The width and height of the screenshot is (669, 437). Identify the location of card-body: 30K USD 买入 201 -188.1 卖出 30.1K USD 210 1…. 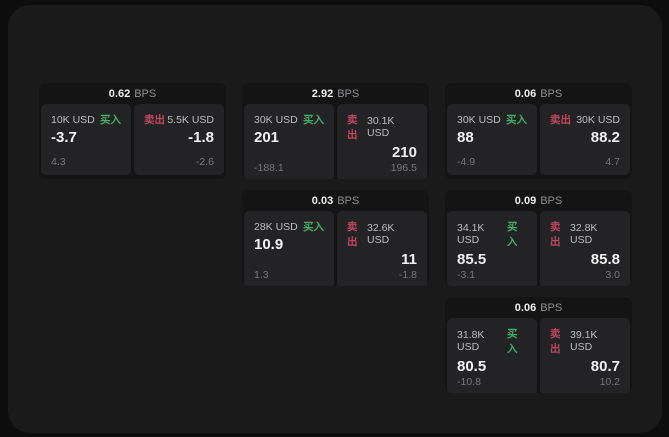
(335, 141).